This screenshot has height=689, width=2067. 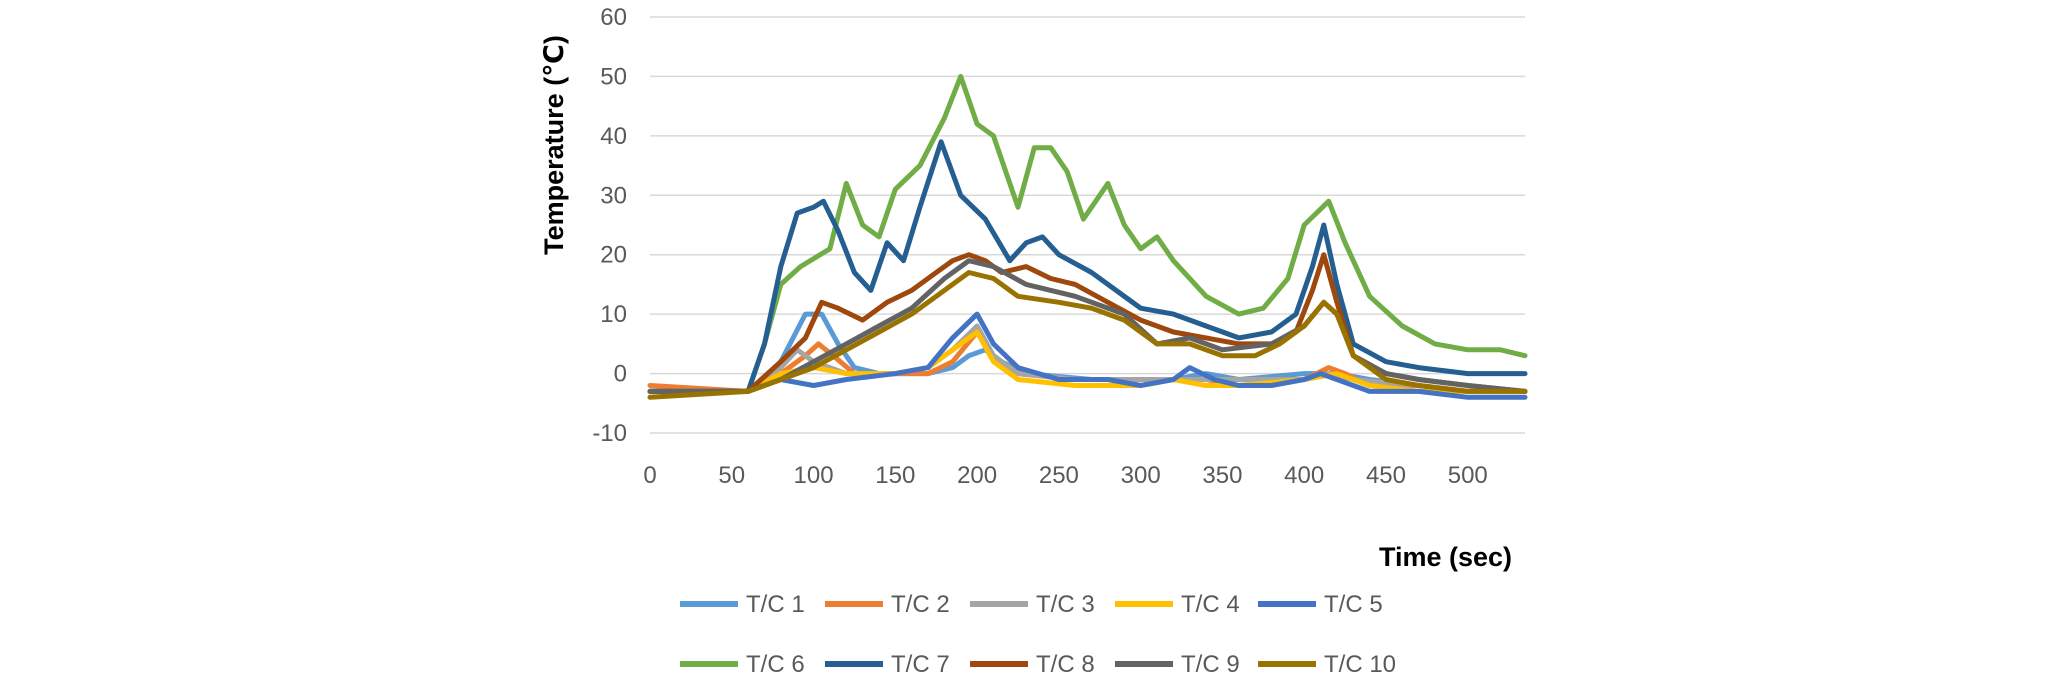 What do you see at coordinates (613, 255) in the screenshot?
I see `y-tick-label: 20` at bounding box center [613, 255].